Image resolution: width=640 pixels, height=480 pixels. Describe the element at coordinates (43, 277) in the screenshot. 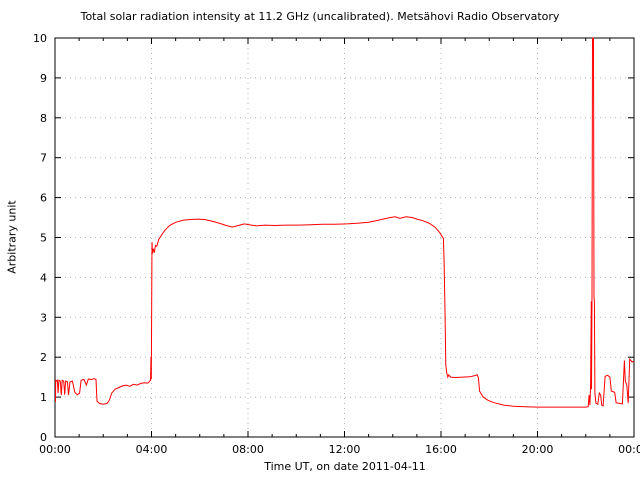

I see `y-tick-label: 4` at that location.